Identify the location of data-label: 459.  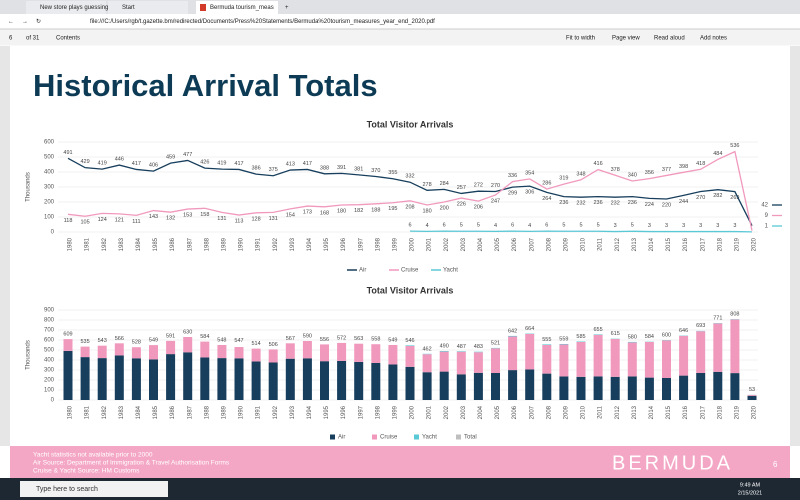
(170, 158).